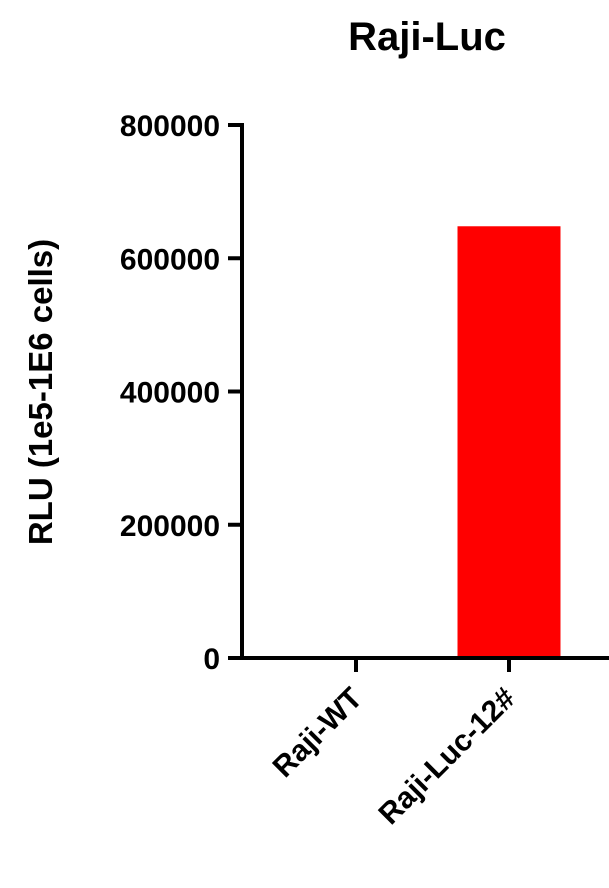 This screenshot has height=888, width=609. I want to click on bars-group, so click(509, 442).